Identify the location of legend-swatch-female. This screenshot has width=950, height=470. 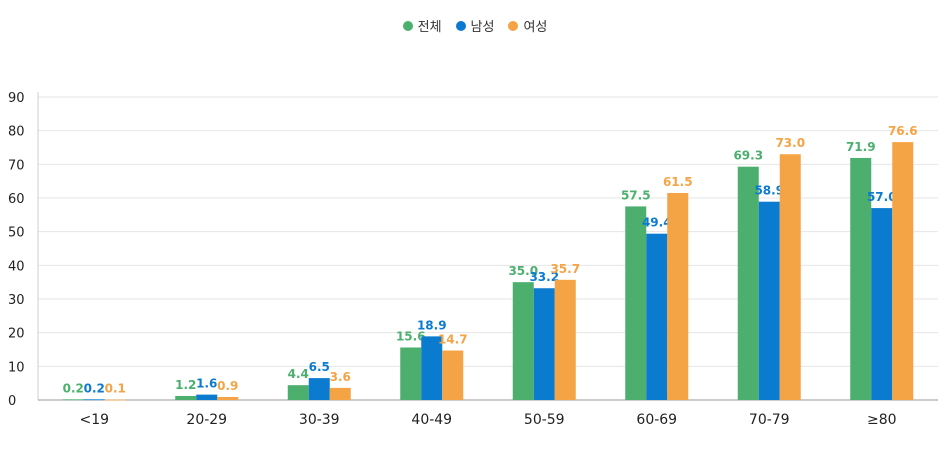
(513, 25).